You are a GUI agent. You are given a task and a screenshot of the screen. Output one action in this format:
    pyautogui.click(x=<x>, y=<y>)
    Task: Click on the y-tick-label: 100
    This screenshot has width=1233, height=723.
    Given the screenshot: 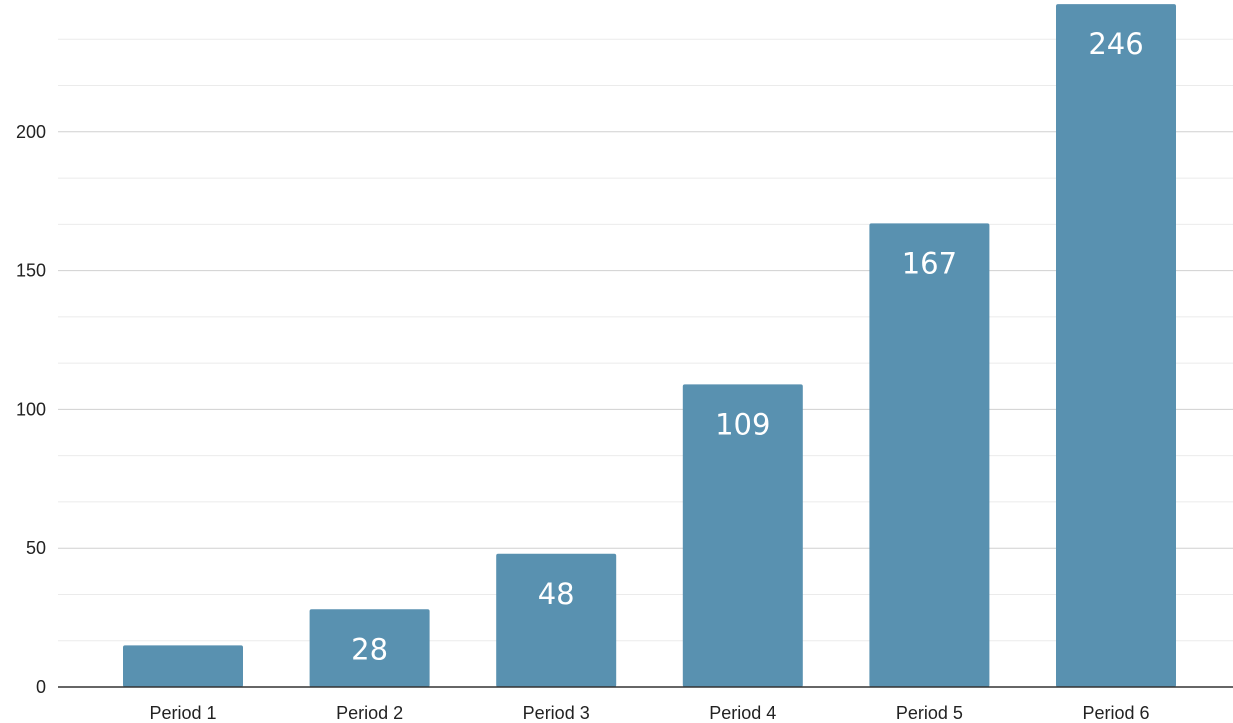 What is the action you would take?
    pyautogui.click(x=31, y=409)
    